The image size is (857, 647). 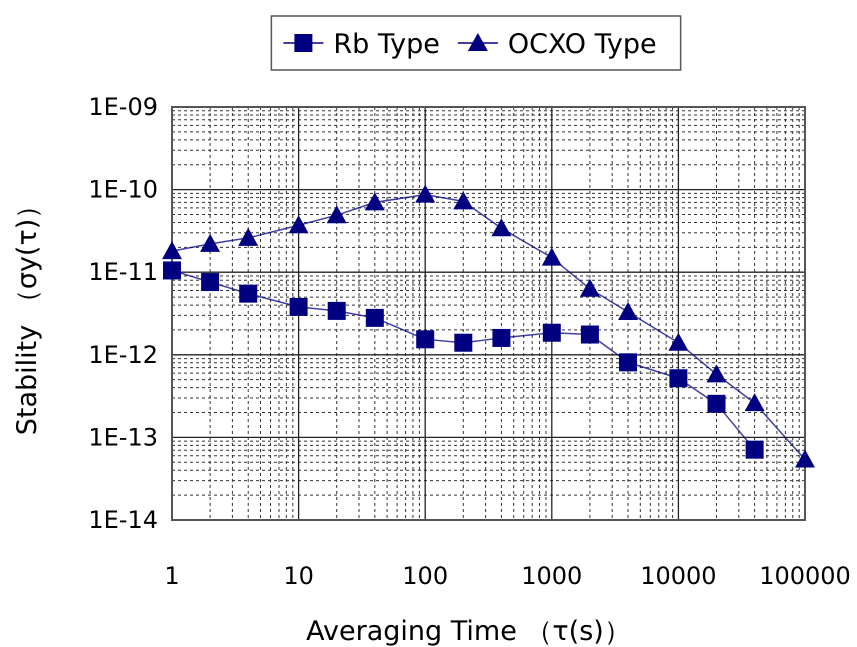 What do you see at coordinates (468, 631) in the screenshot?
I see `x-axis-title: Averaging Time （τ(s)）` at bounding box center [468, 631].